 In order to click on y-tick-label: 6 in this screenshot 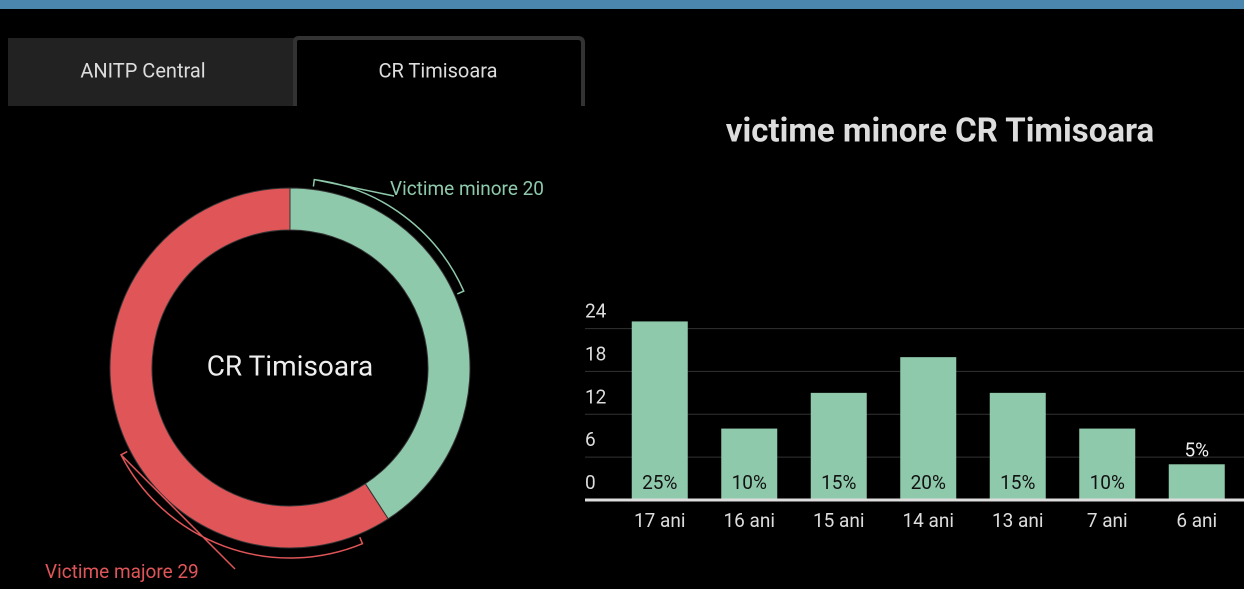, I will do `click(590, 439)`.